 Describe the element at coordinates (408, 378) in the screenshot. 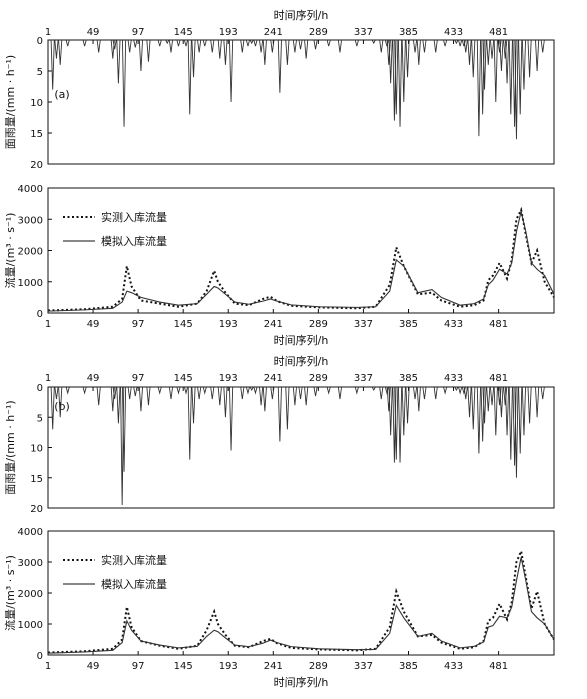

I see `x-tick-label: 385` at that location.